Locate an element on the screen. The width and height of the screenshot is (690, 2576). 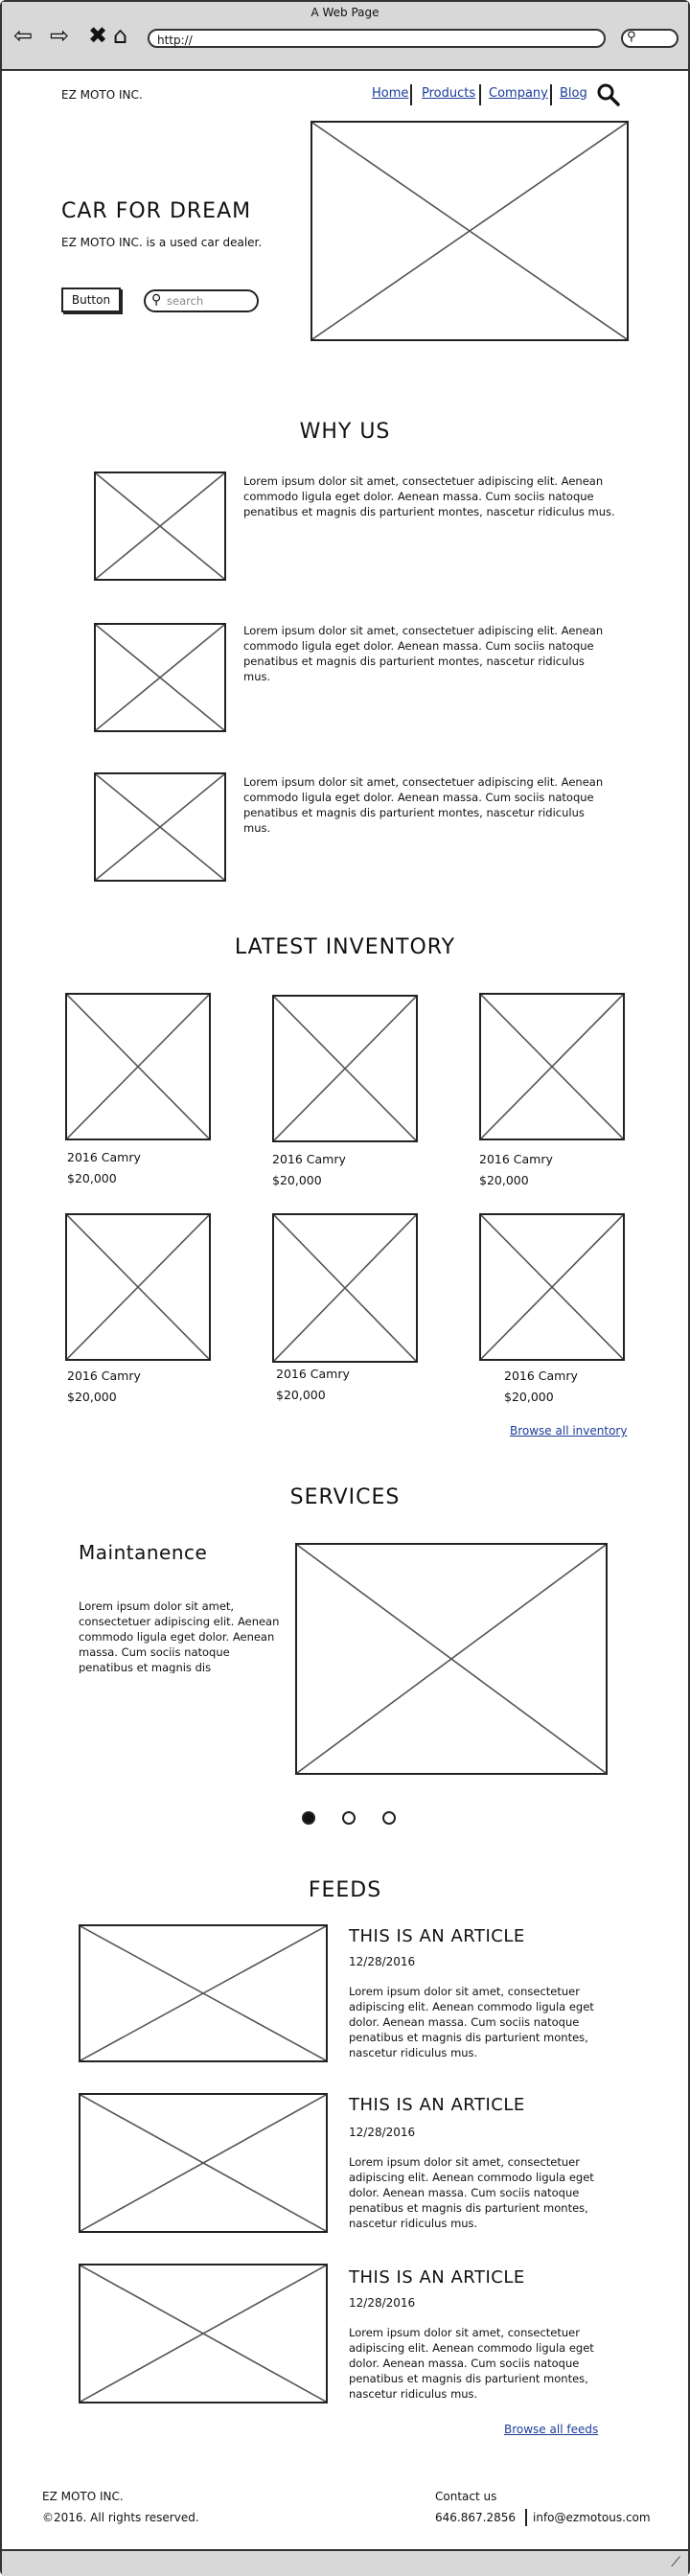
nav-blog: Blog is located at coordinates (573, 93).